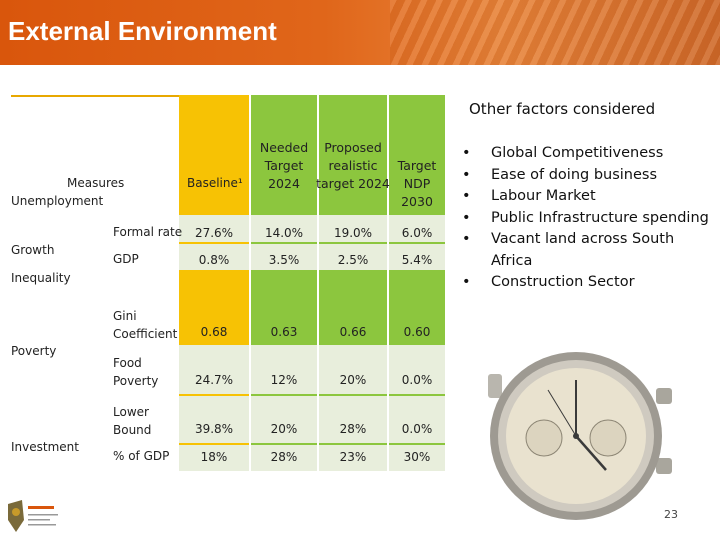 The height and width of the screenshot is (540, 720). Describe the element at coordinates (587, 283) in the screenshot. I see `bullet-item: Construction Sector` at that location.